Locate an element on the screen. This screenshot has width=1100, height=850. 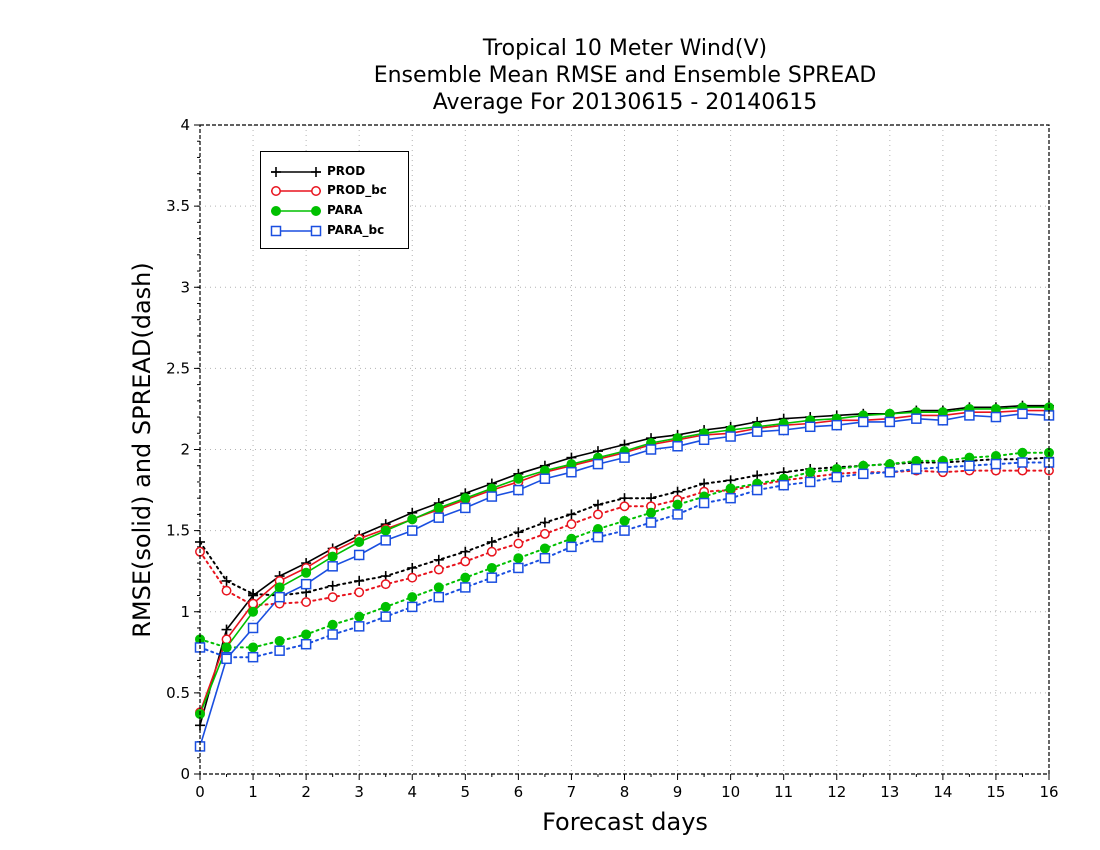
y-tick-label: 3.5 is located at coordinates (178, 206).